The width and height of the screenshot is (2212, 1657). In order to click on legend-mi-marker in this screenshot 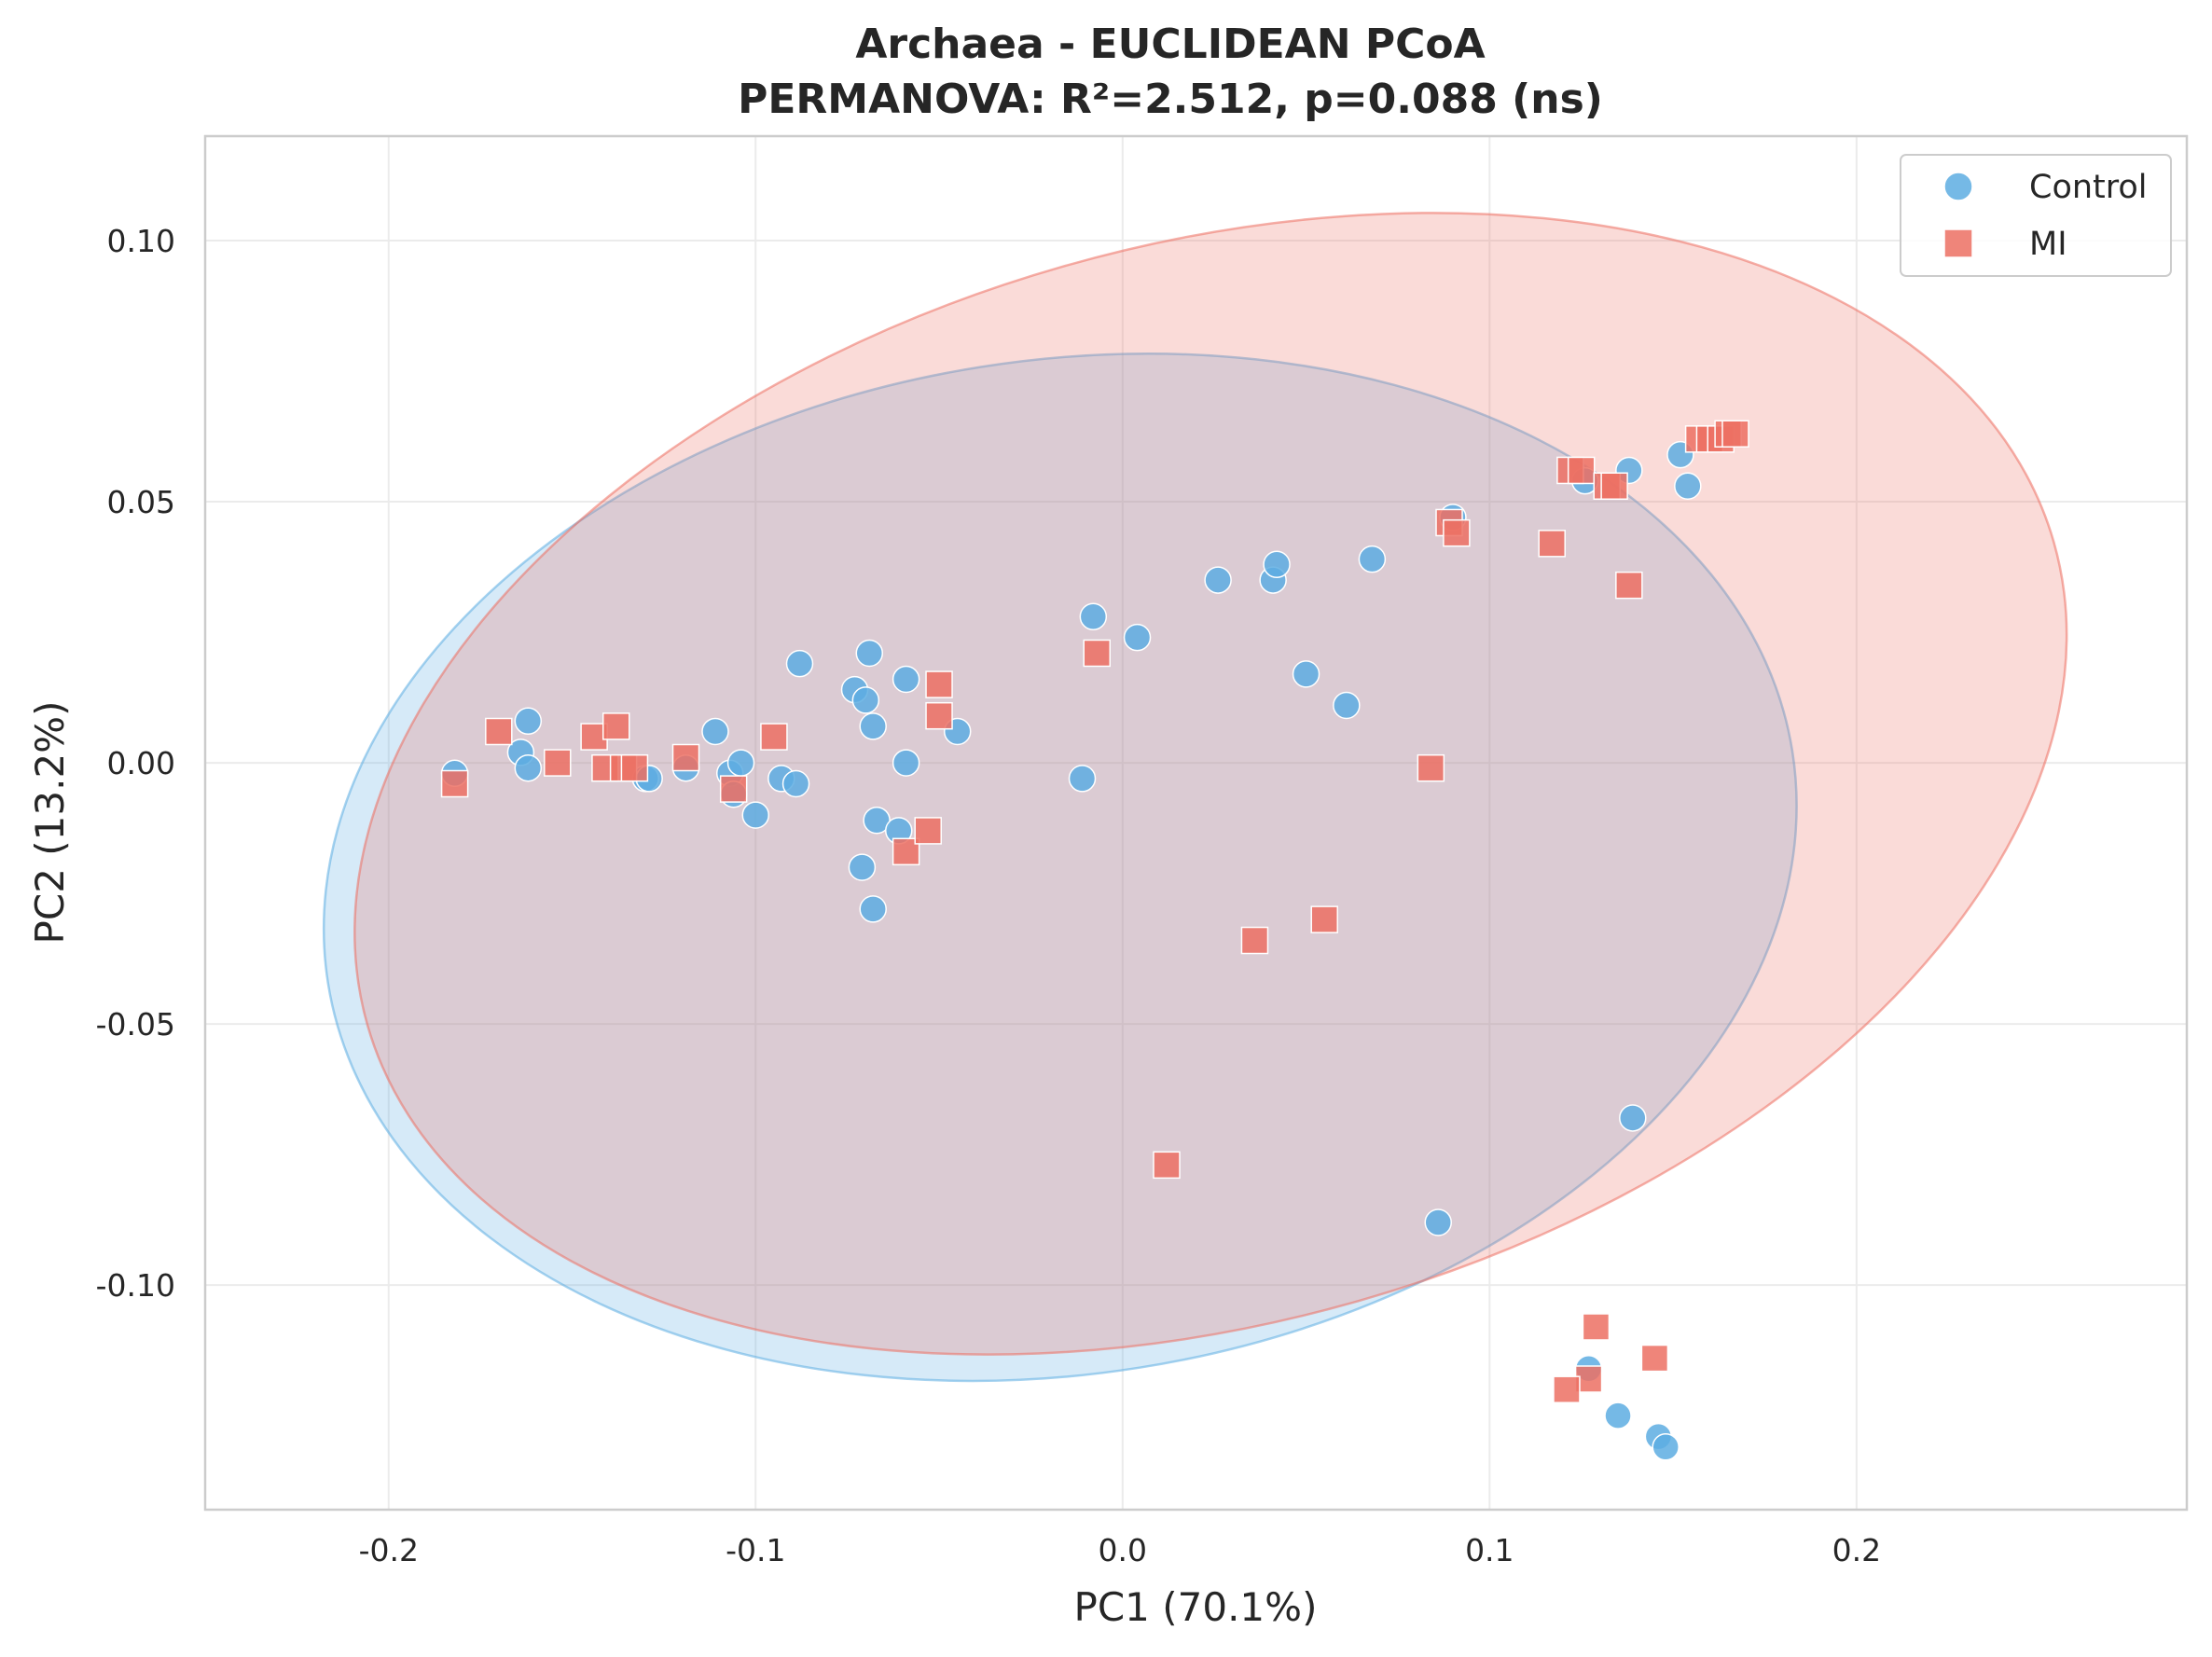, I will do `click(1958, 243)`.